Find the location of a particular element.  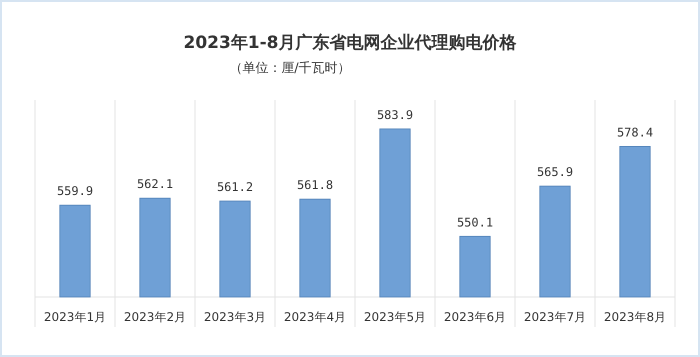

x-tick-label: 2023年7月 is located at coordinates (555, 317).